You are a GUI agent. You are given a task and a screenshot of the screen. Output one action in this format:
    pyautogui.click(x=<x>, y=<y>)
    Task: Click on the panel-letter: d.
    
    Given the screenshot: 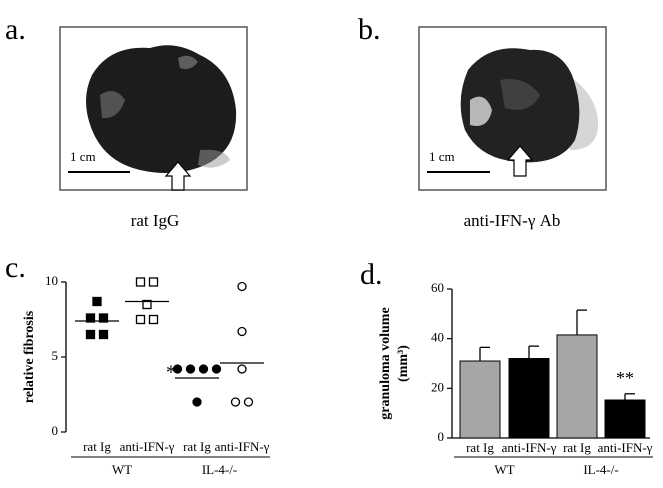 What is the action you would take?
    pyautogui.click(x=371, y=274)
    